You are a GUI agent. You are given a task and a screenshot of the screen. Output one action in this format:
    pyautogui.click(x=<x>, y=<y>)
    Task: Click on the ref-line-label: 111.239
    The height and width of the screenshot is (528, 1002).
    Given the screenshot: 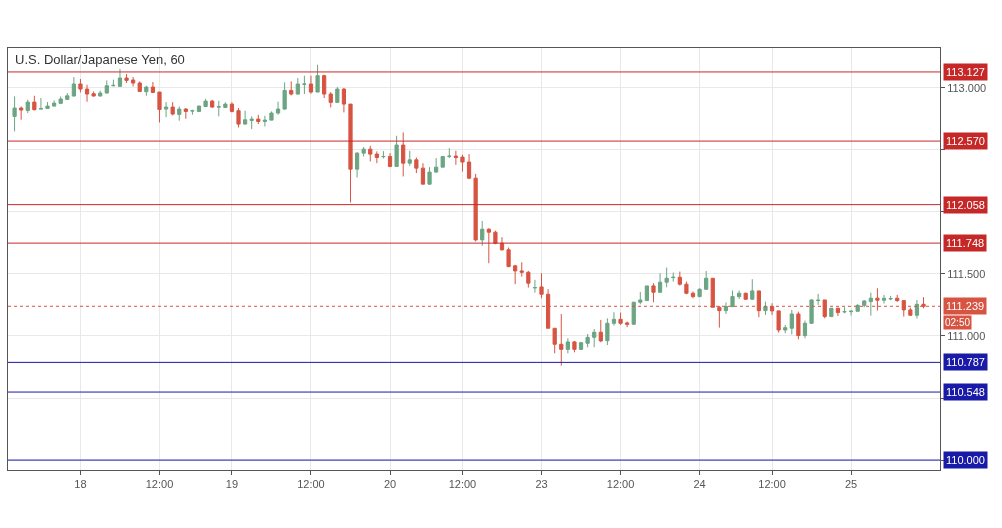 What is the action you would take?
    pyautogui.click(x=965, y=306)
    